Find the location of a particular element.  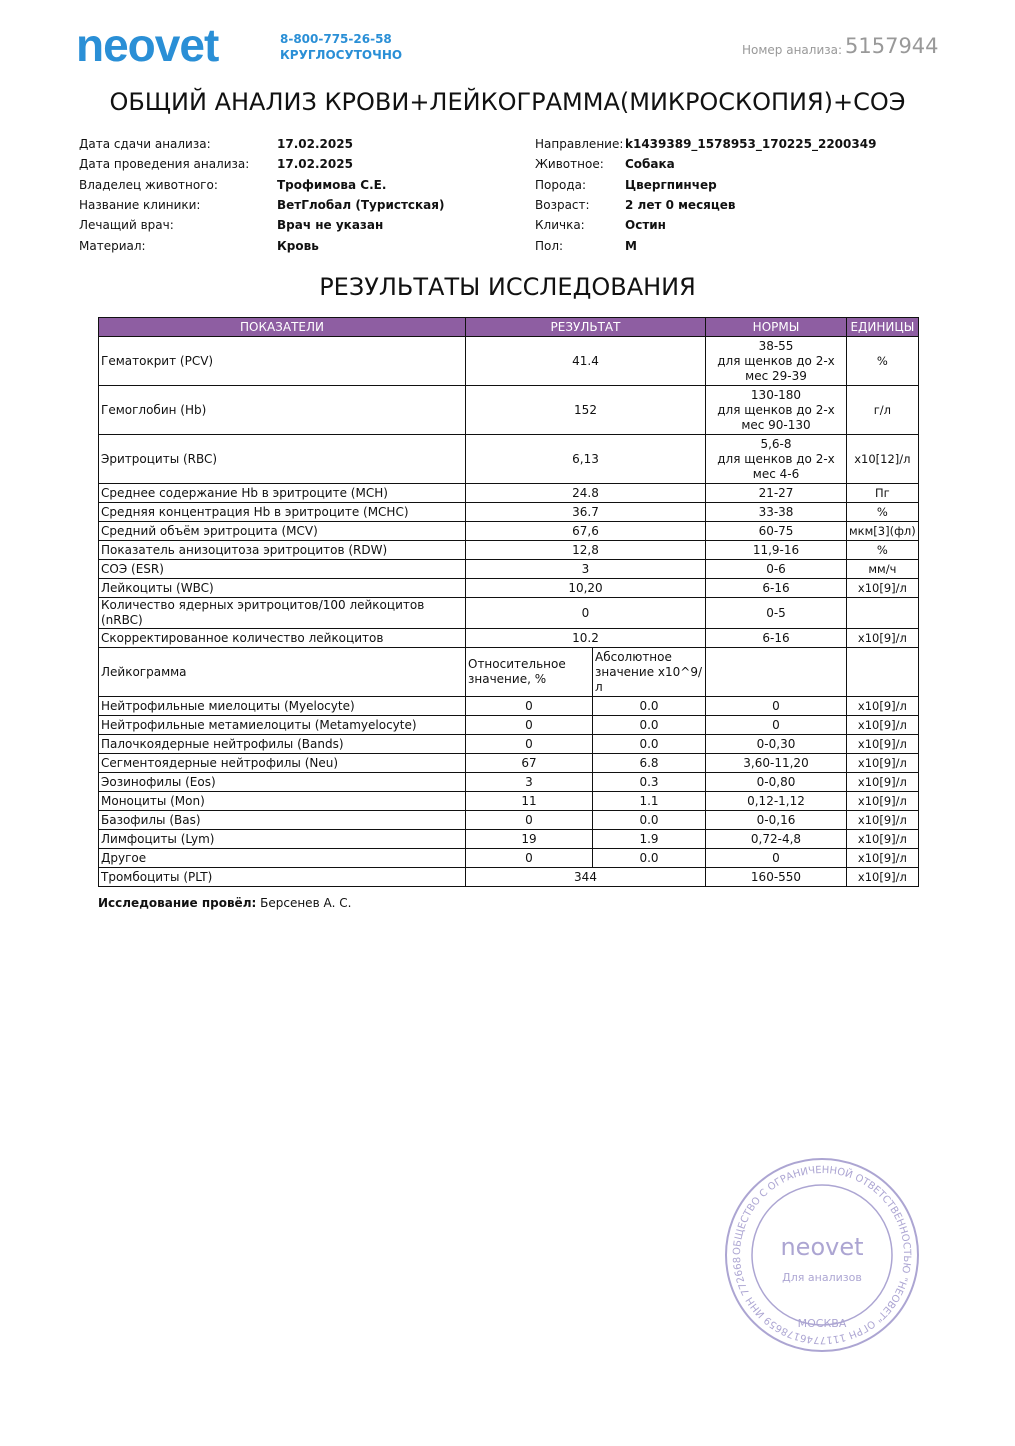

norm-line: мес 4-6 is located at coordinates (776, 473).